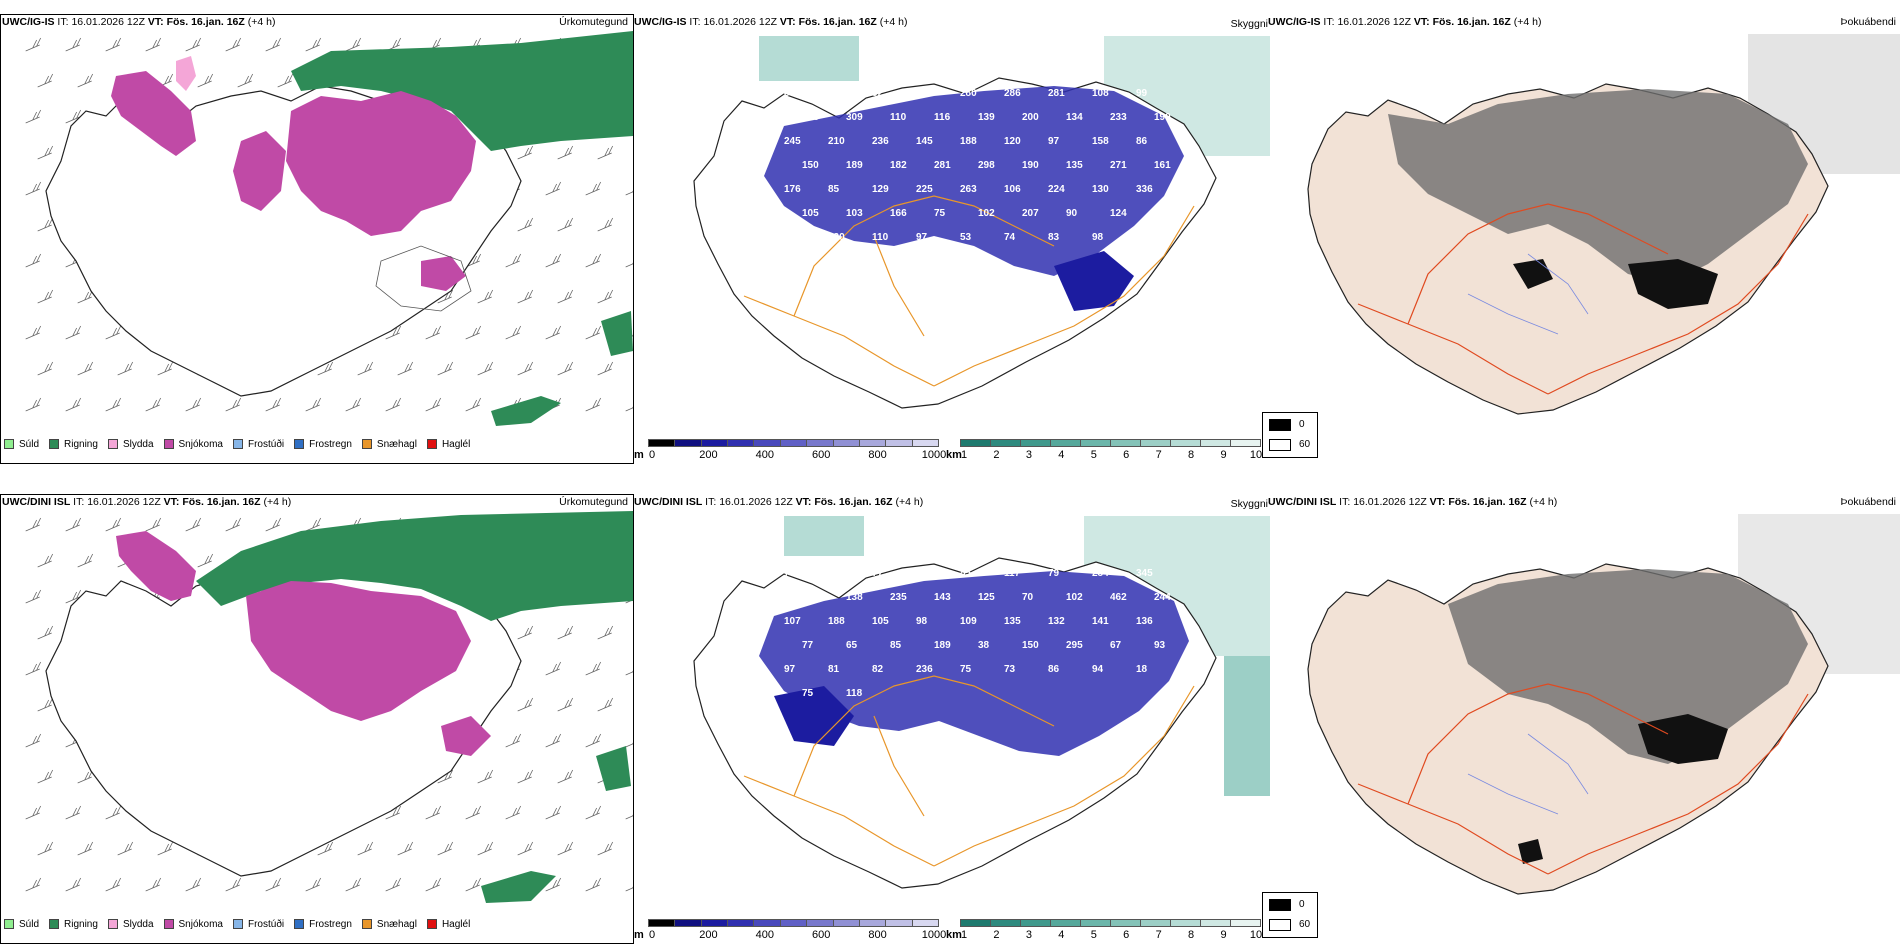 Image resolution: width=1900 pixels, height=950 pixels. What do you see at coordinates (1294, 22) in the screenshot?
I see `model-name: UWC/IG-IS` at bounding box center [1294, 22].